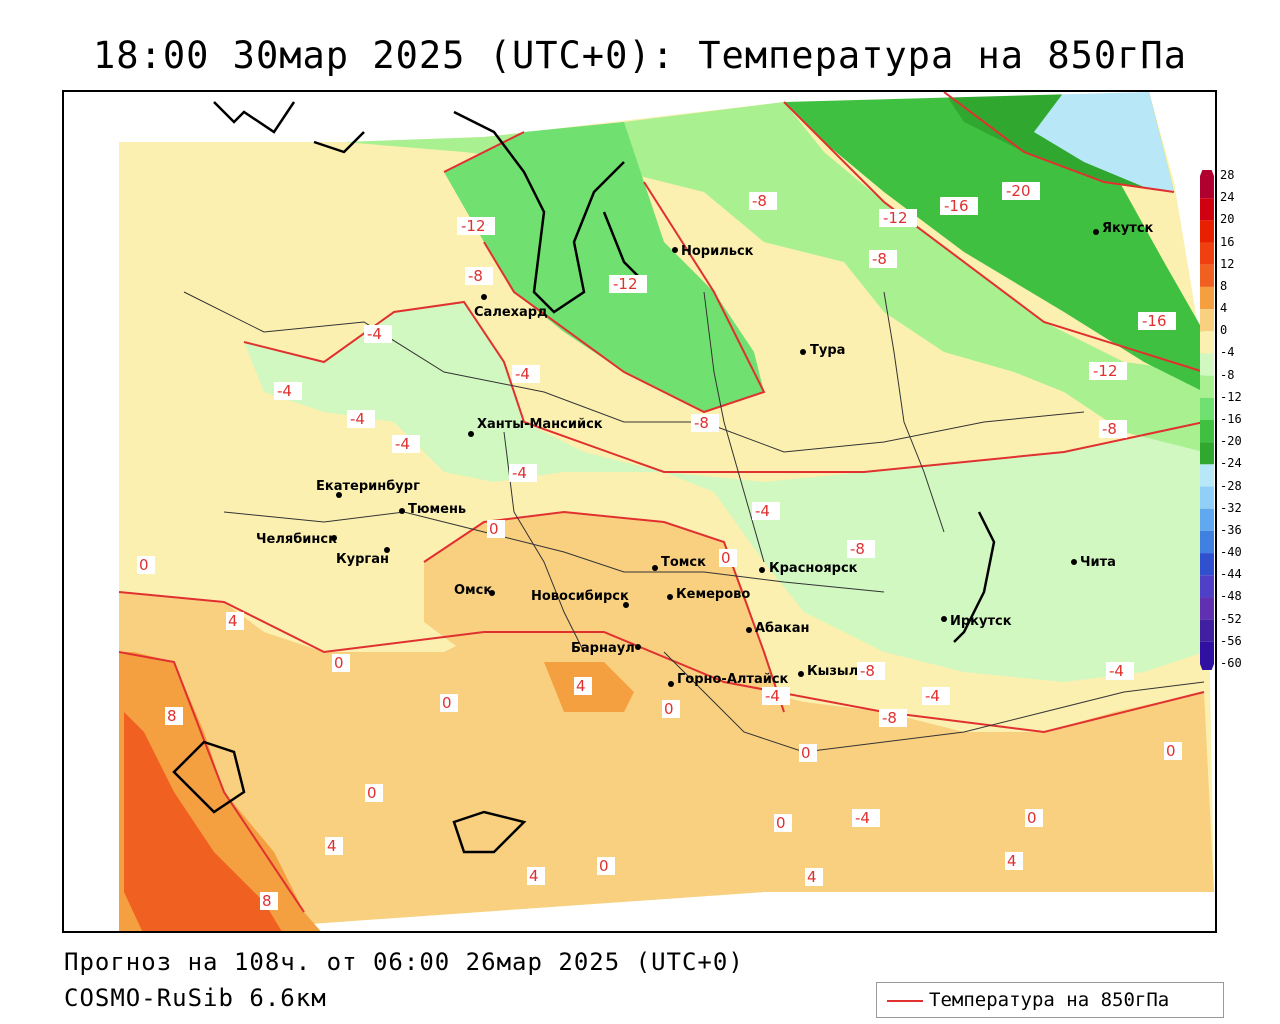  What do you see at coordinates (368, 486) in the screenshot?
I see `svg-text: Екатеринбург` at bounding box center [368, 486].